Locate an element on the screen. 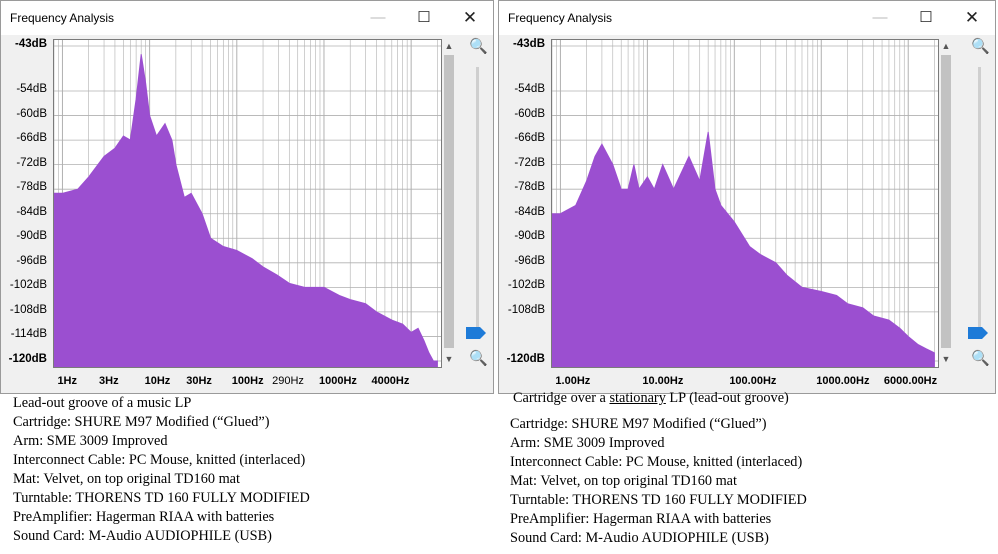 Image resolution: width=998 pixels, height=554 pixels. caption-title-pre: Cartridge over a is located at coordinates (561, 398).